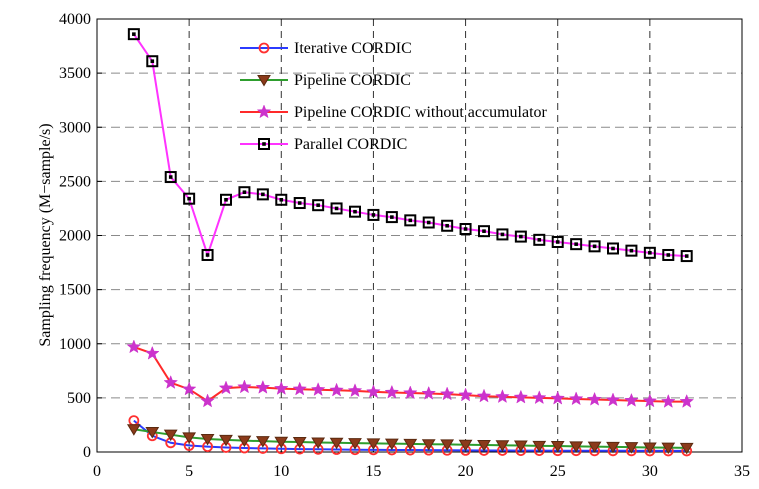  I want to click on legend-label: Iterative CORDIC, so click(353, 48).